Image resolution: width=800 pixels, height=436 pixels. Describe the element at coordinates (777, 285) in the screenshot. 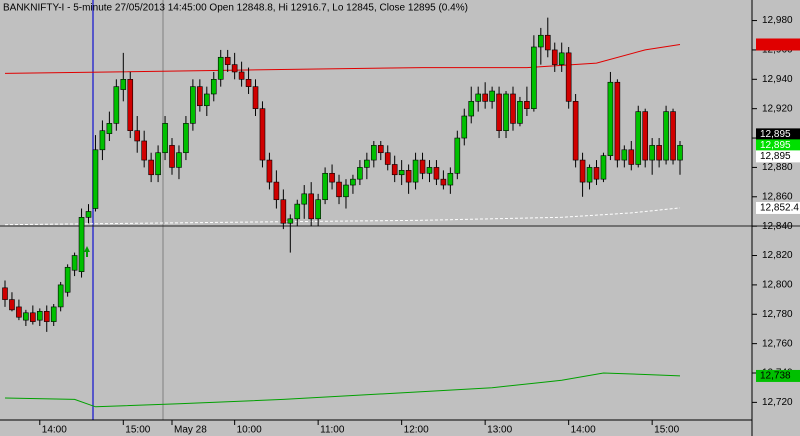

I see `y-tick-label: 12,800` at that location.